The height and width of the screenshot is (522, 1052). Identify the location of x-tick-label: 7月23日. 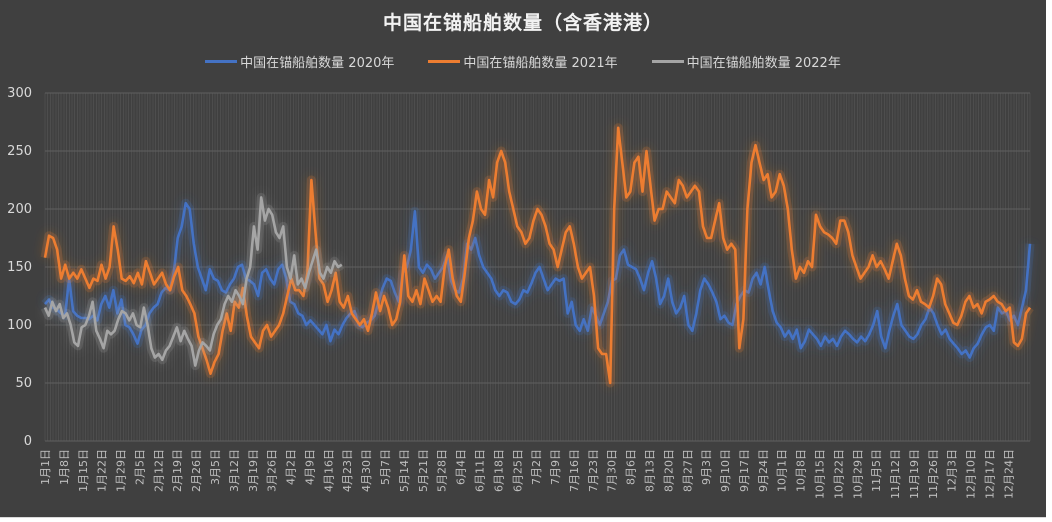
(593, 470).